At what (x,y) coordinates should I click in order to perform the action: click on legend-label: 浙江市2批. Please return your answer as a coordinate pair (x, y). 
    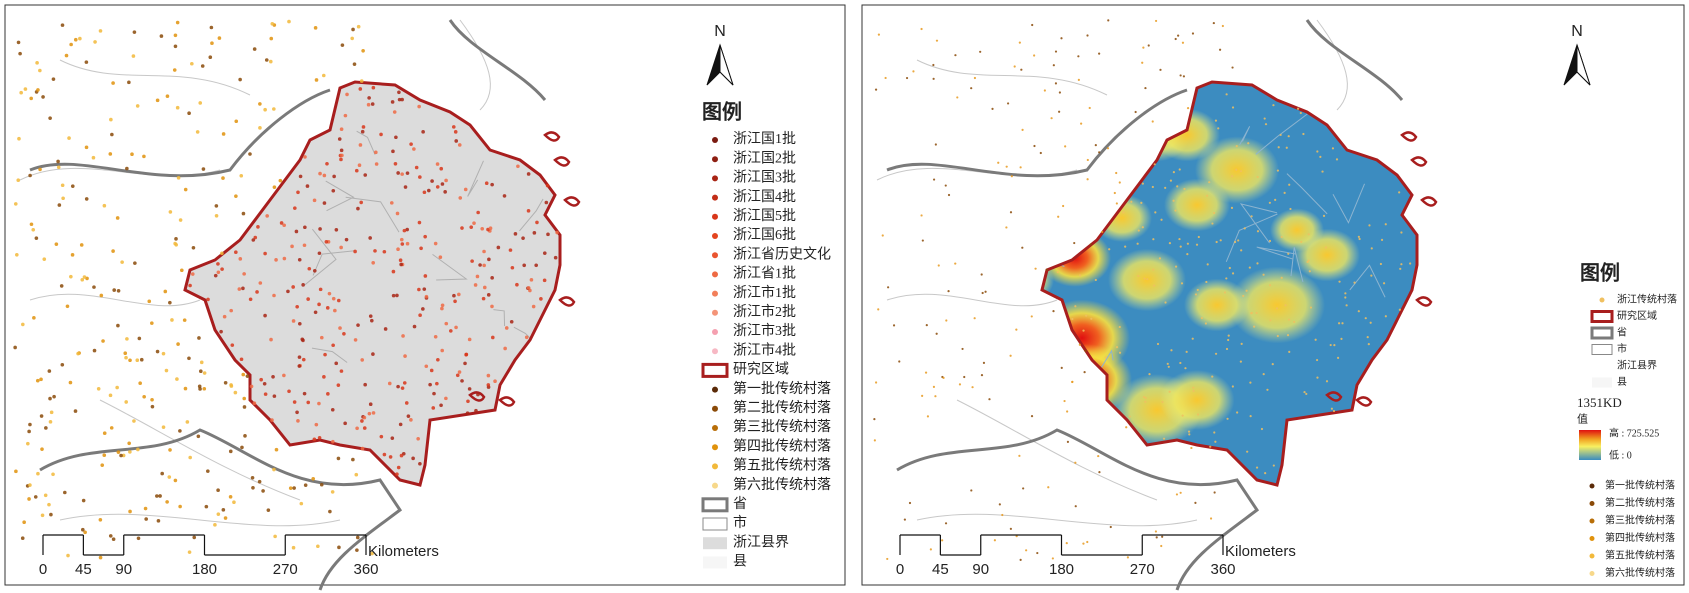
    Looking at the image, I should click on (764, 311).